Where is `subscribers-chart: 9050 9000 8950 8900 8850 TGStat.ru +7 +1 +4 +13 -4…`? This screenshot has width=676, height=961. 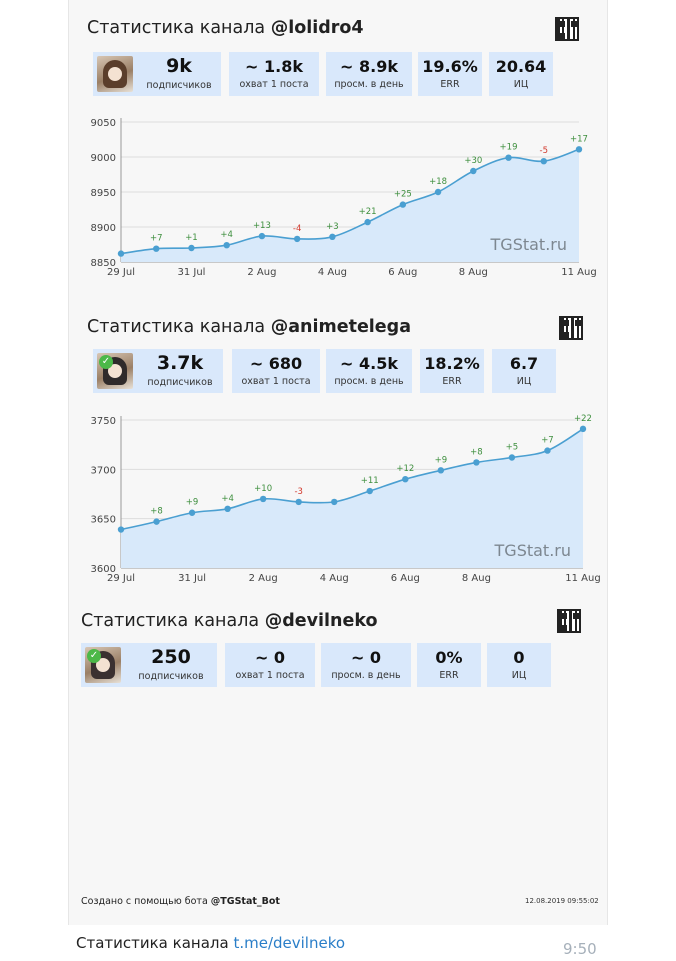 subscribers-chart: 9050 9000 8950 8900 8850 TGStat.ru +7 +1 +4 +13 -4… is located at coordinates (344, 198).